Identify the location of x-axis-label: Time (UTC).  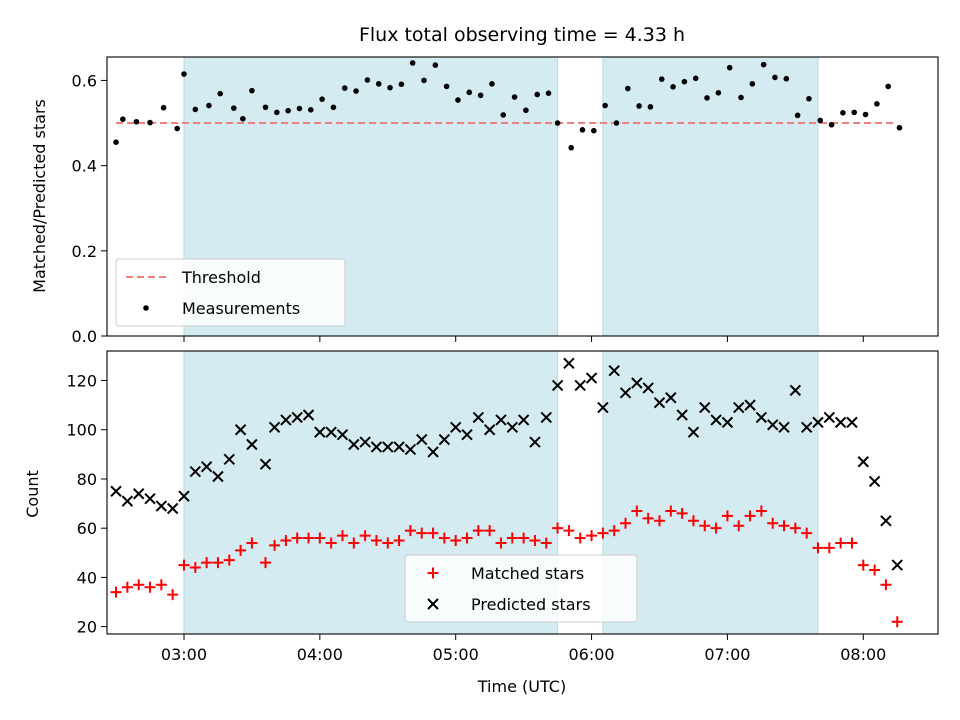
(521, 686).